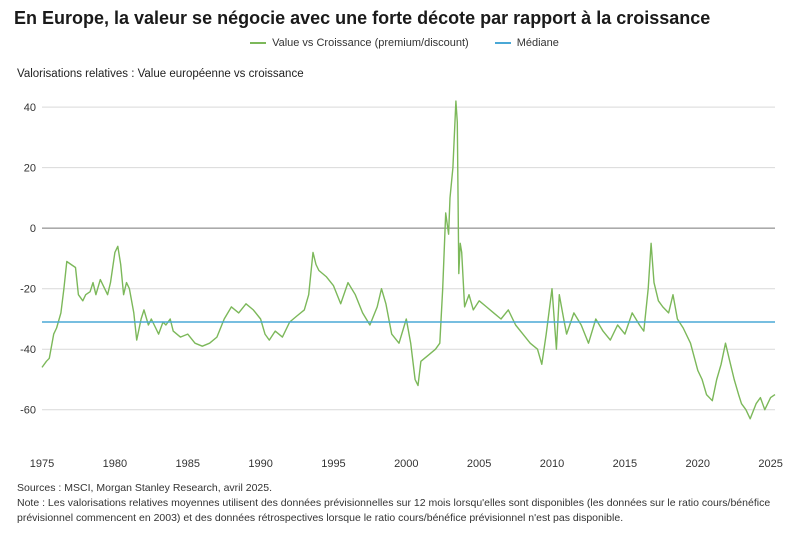 Image resolution: width=809 pixels, height=542 pixels. Describe the element at coordinates (537, 43) in the screenshot. I see `legend-label-median: Médiane` at that location.